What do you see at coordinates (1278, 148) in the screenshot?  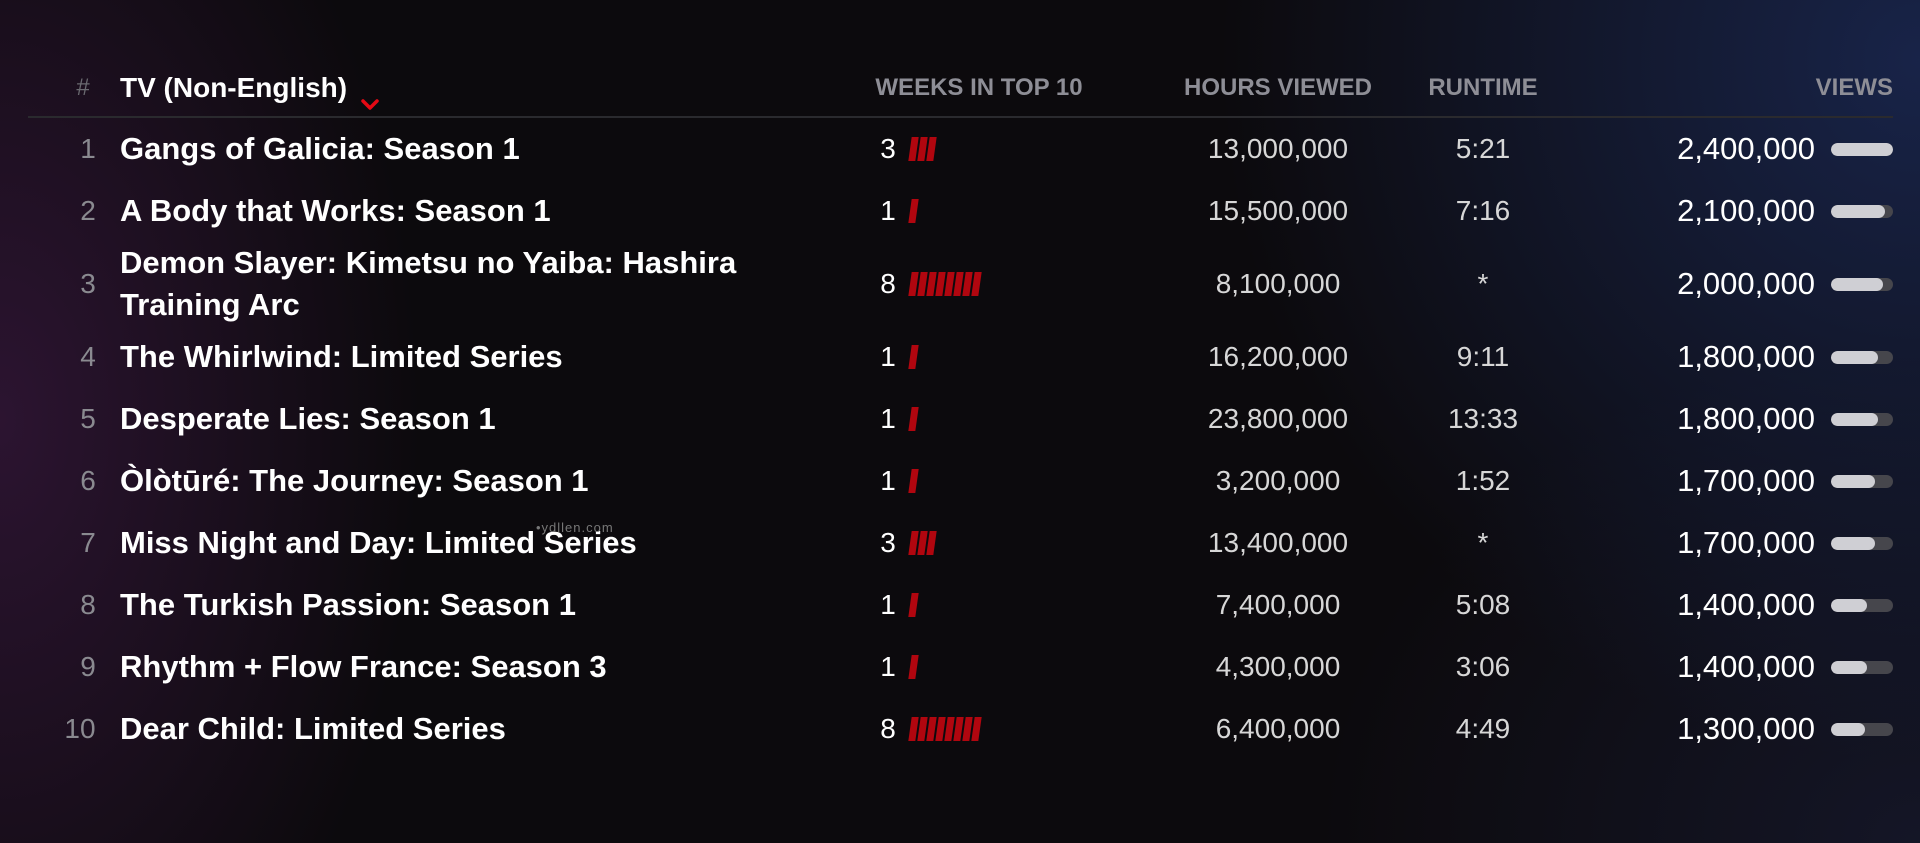 I see `hours-viewed: 13,000,000` at bounding box center [1278, 148].